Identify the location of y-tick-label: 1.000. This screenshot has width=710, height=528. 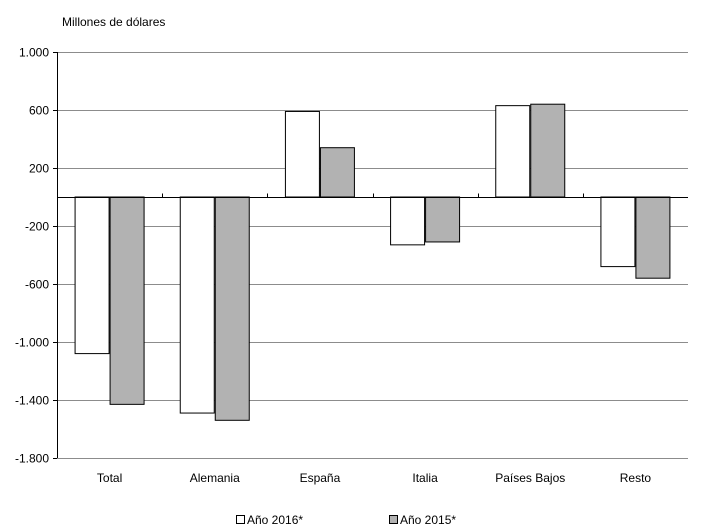
(34, 53).